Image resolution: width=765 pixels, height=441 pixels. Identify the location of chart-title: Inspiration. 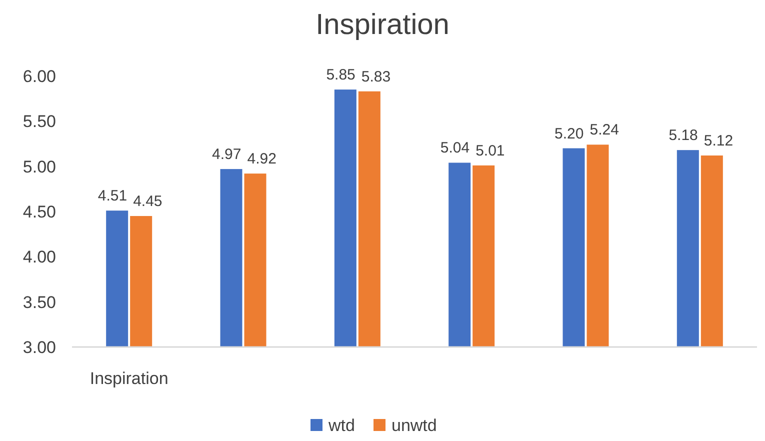
(383, 25).